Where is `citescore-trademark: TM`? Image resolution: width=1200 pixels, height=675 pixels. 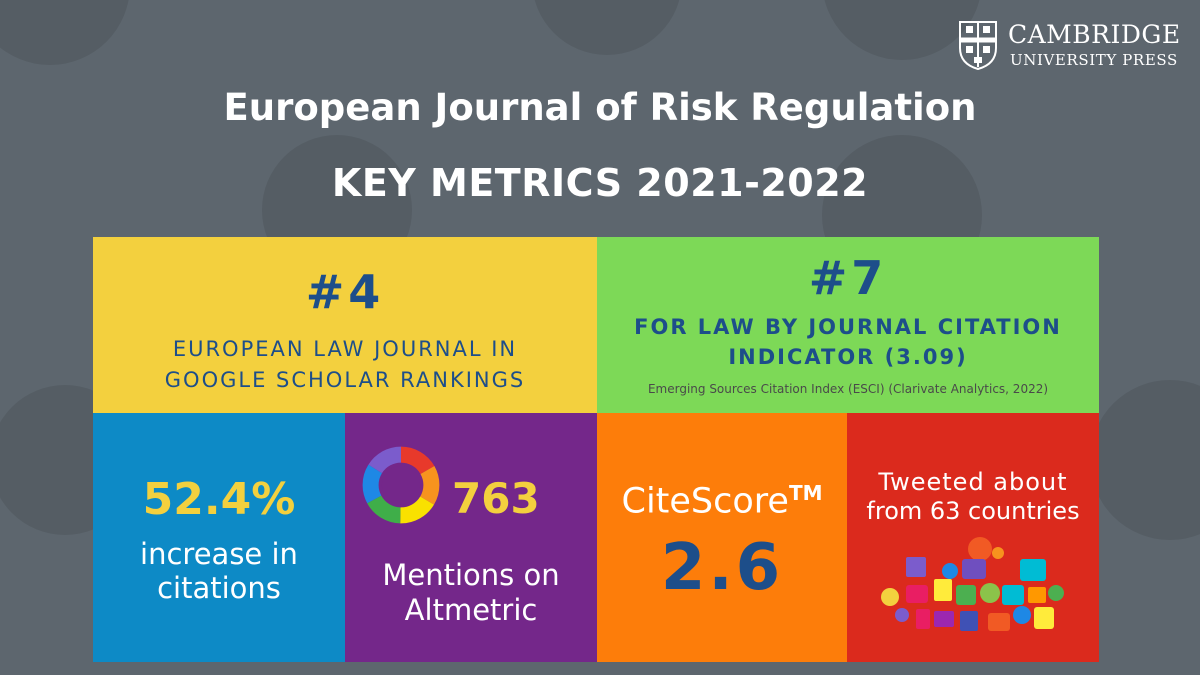
citescore-trademark: TM is located at coordinates (805, 493).